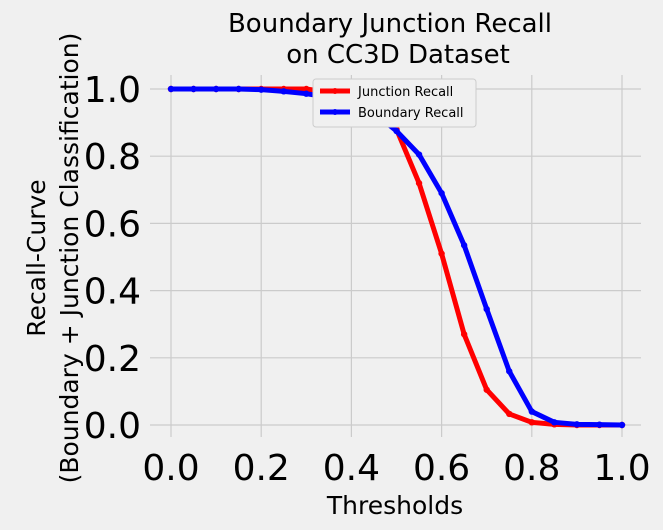 The image size is (663, 530). I want to click on legend: Junction Recall Boundary Recall, so click(394, 103).